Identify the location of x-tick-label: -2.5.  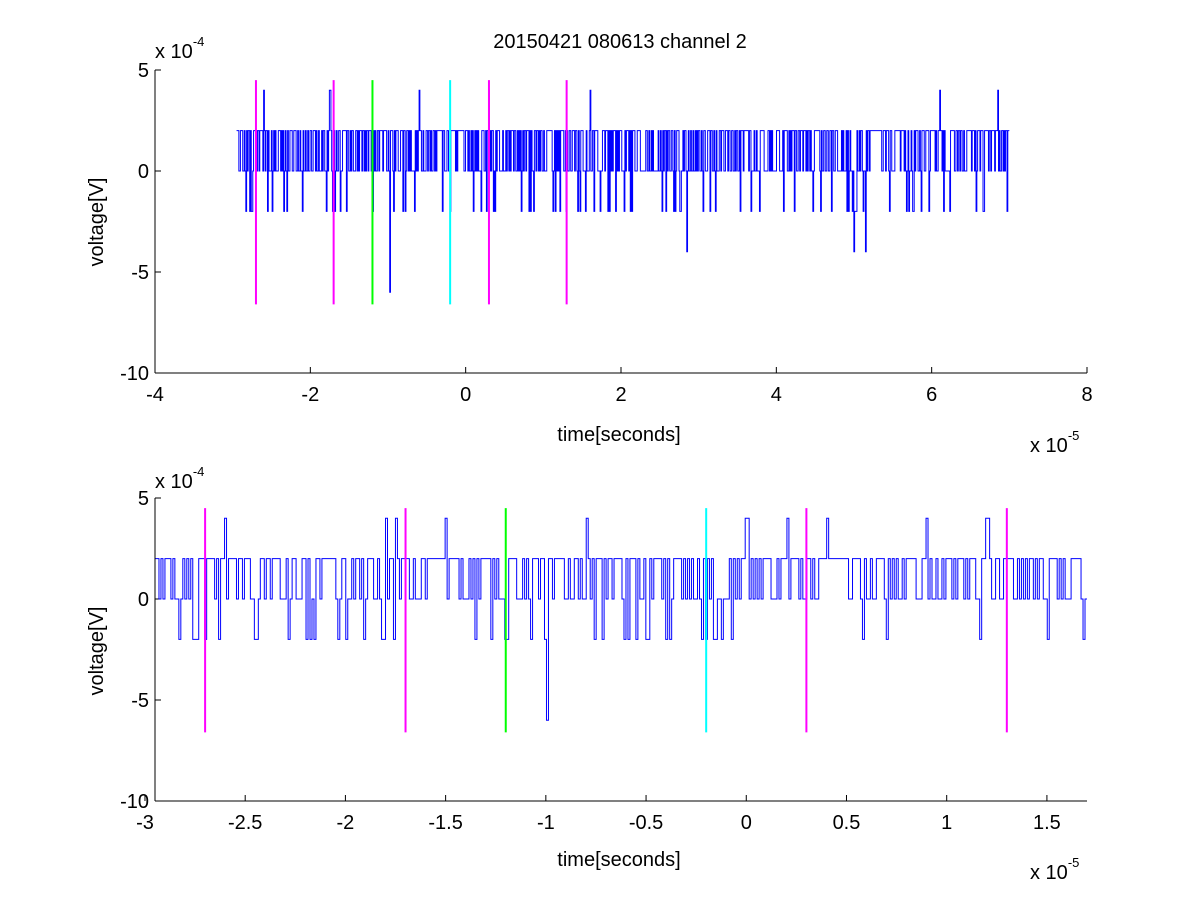
(245, 823).